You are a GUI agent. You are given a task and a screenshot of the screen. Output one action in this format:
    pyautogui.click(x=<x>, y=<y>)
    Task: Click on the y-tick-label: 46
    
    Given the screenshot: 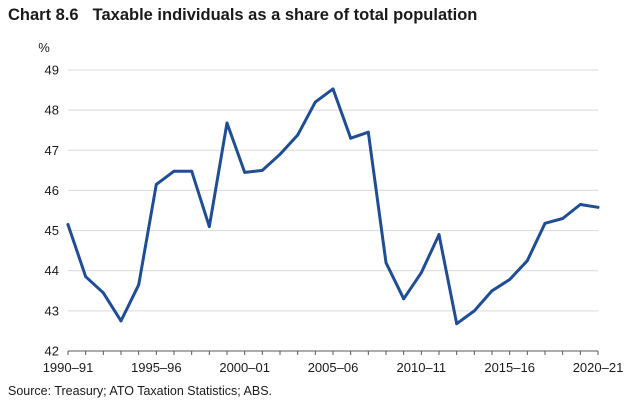 What is the action you would take?
    pyautogui.click(x=52, y=190)
    